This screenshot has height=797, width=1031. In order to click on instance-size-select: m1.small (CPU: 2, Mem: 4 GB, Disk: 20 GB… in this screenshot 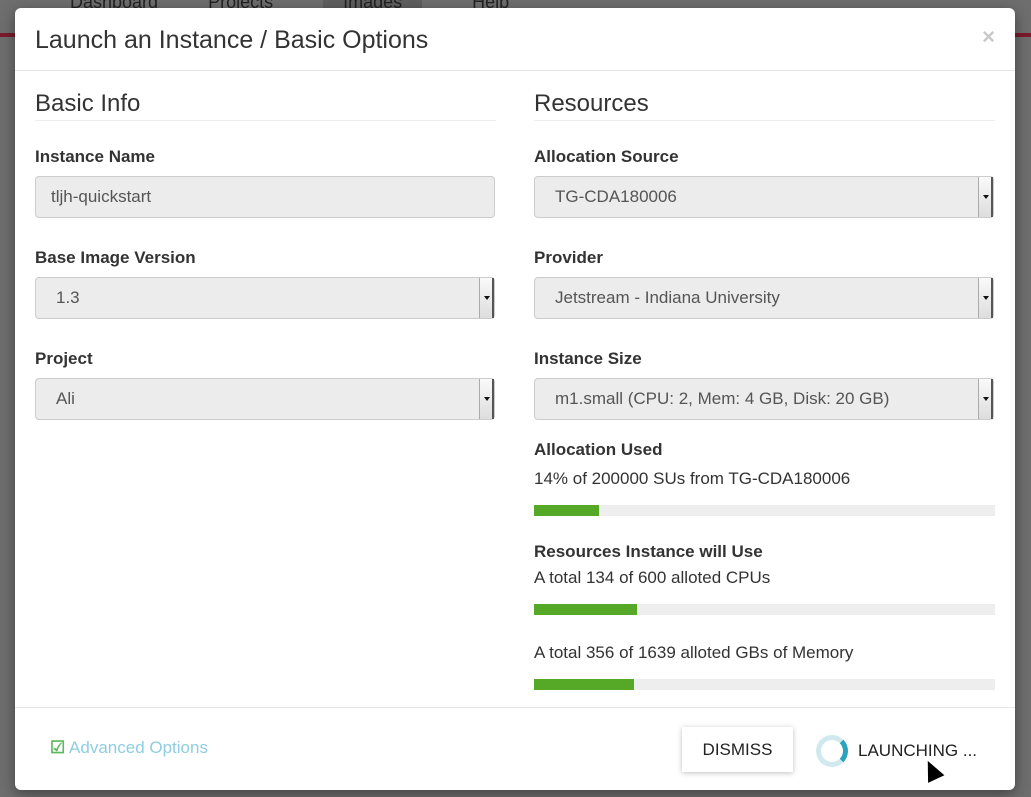, I will do `click(764, 399)`.